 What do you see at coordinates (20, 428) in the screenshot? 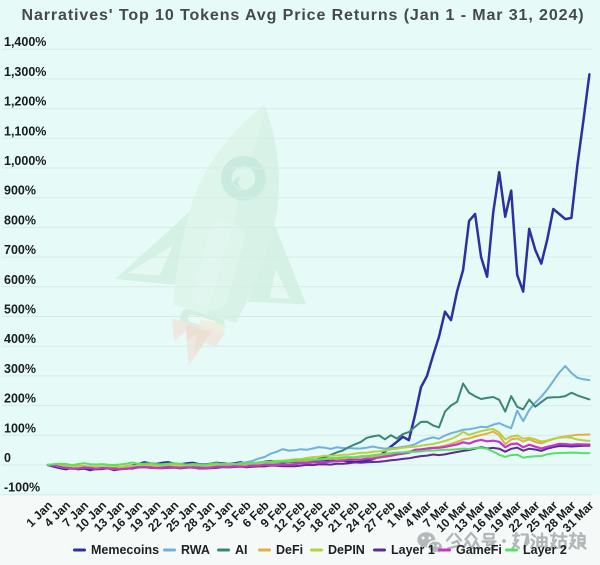
I see `svg-text: 100%` at bounding box center [20, 428].